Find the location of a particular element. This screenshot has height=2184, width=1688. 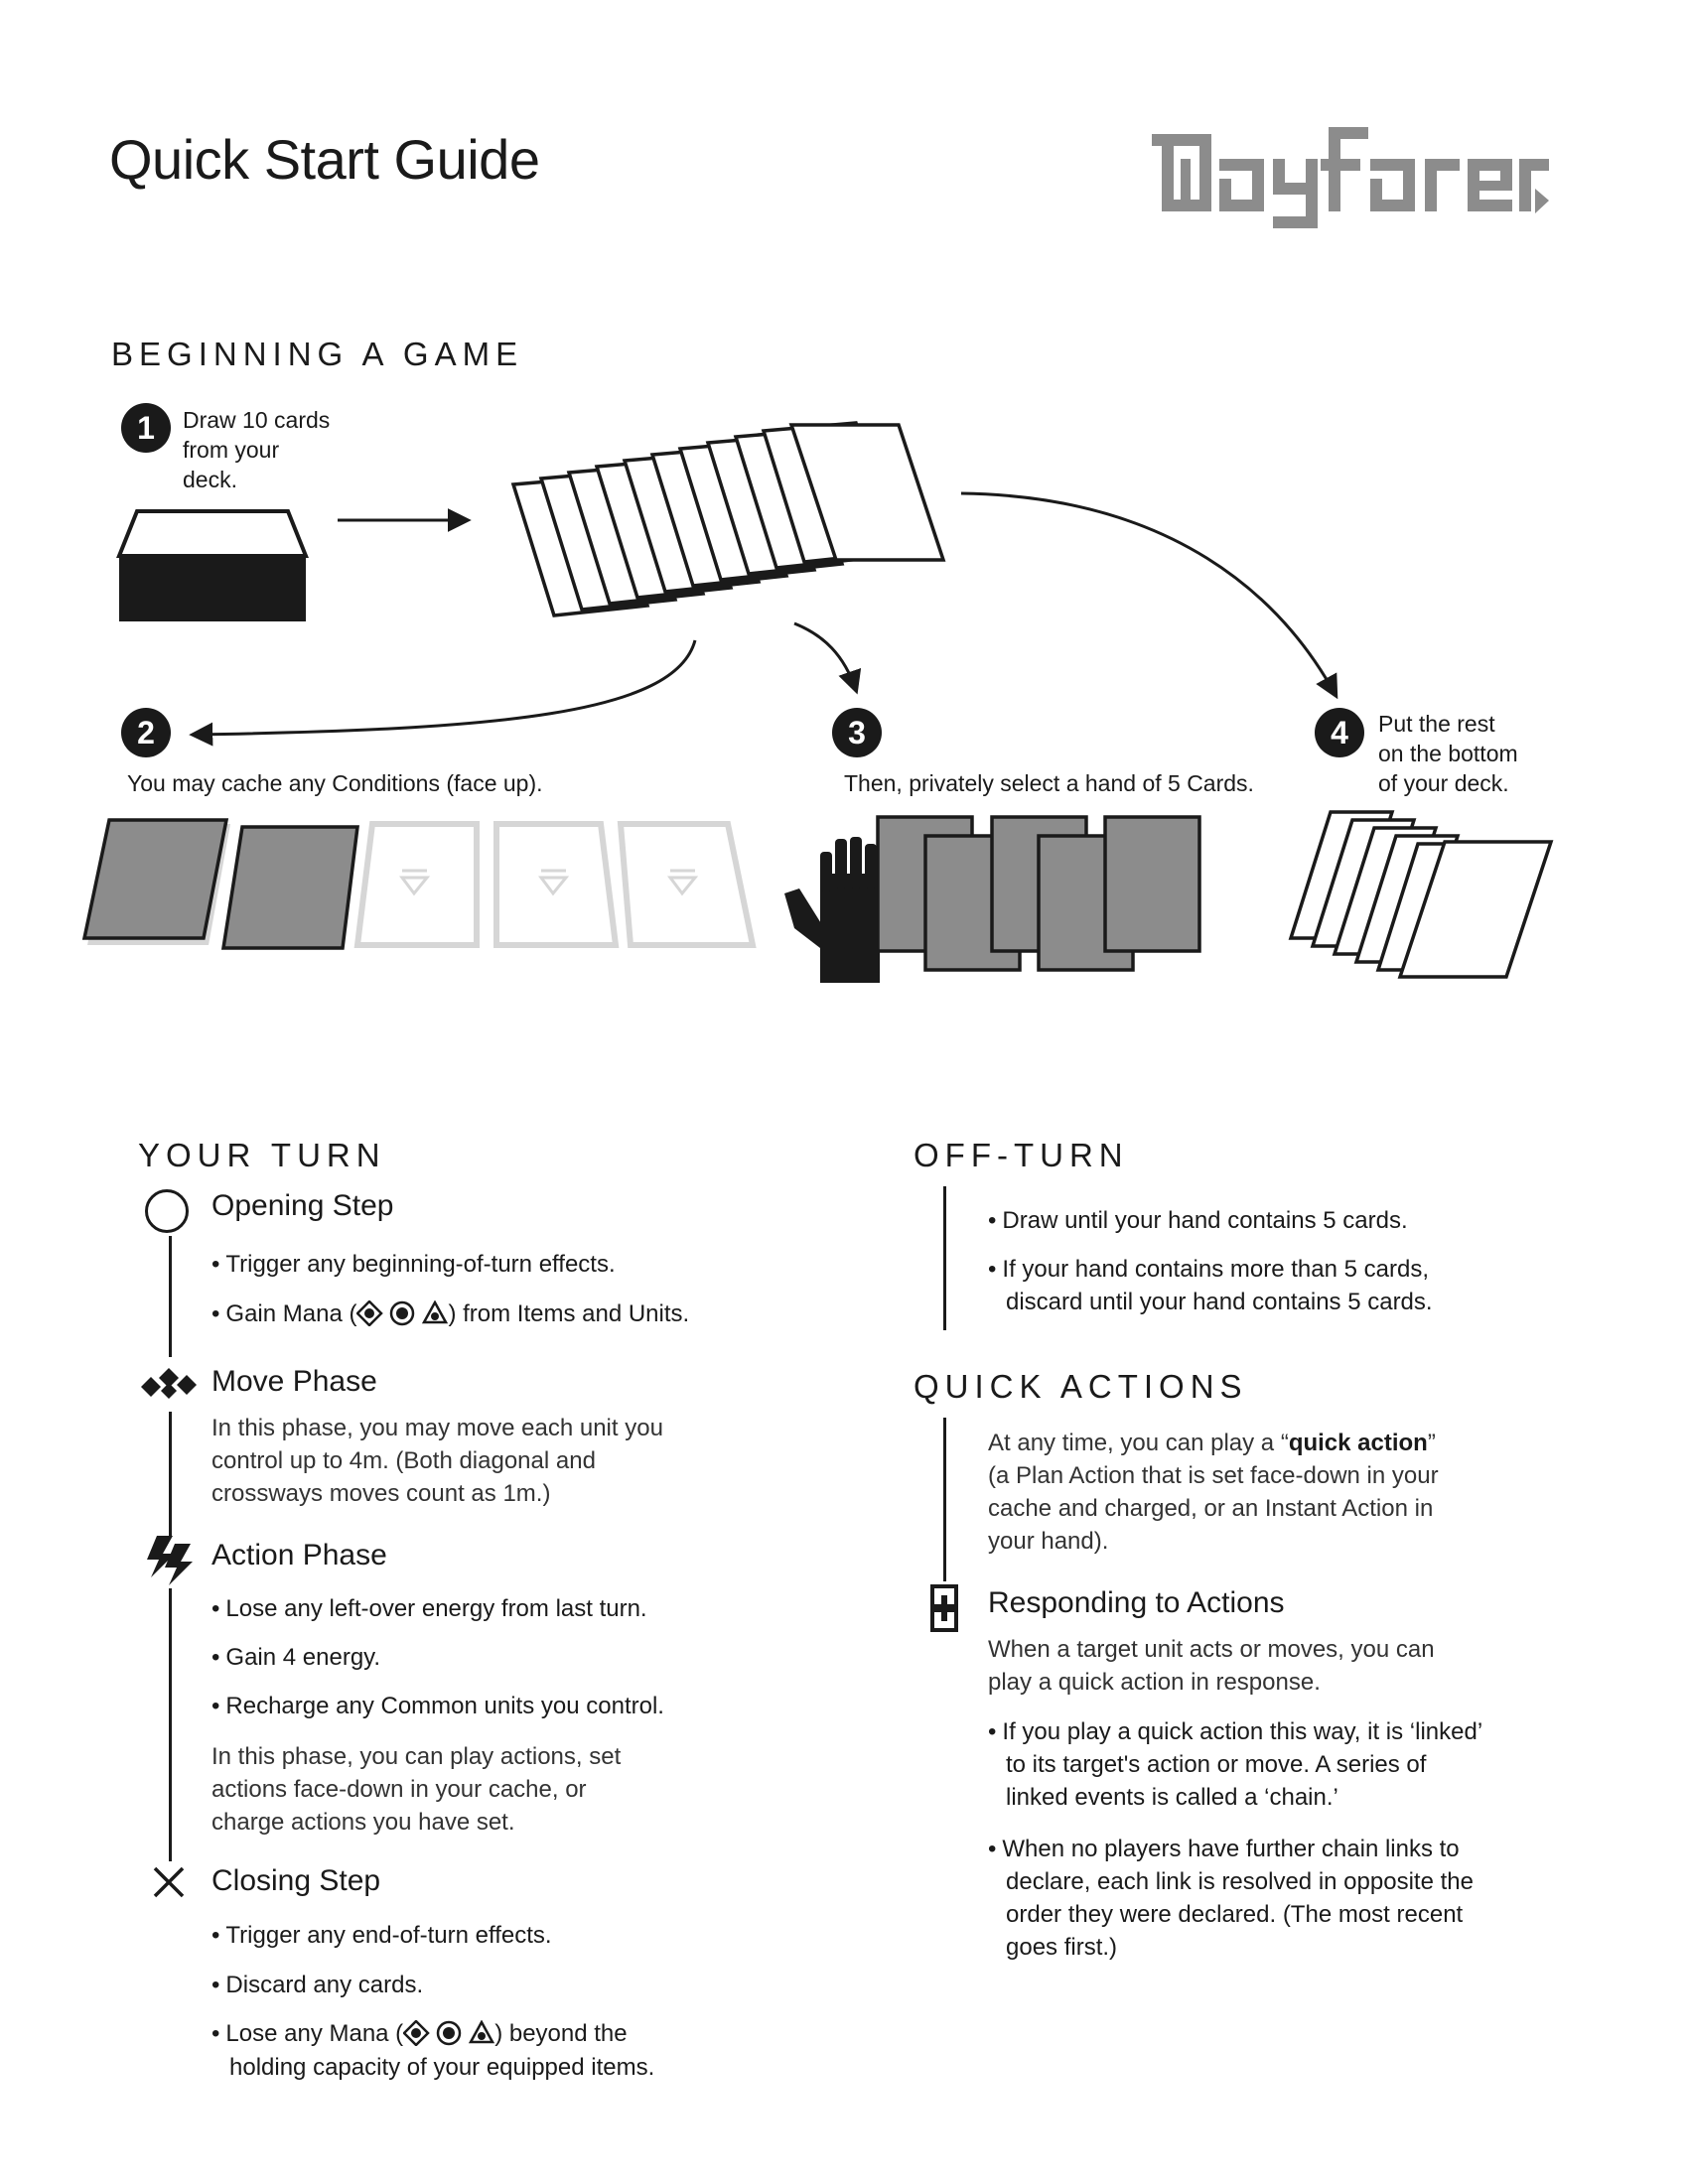

para-text: At any time, you can play a “ is located at coordinates (1138, 1443).